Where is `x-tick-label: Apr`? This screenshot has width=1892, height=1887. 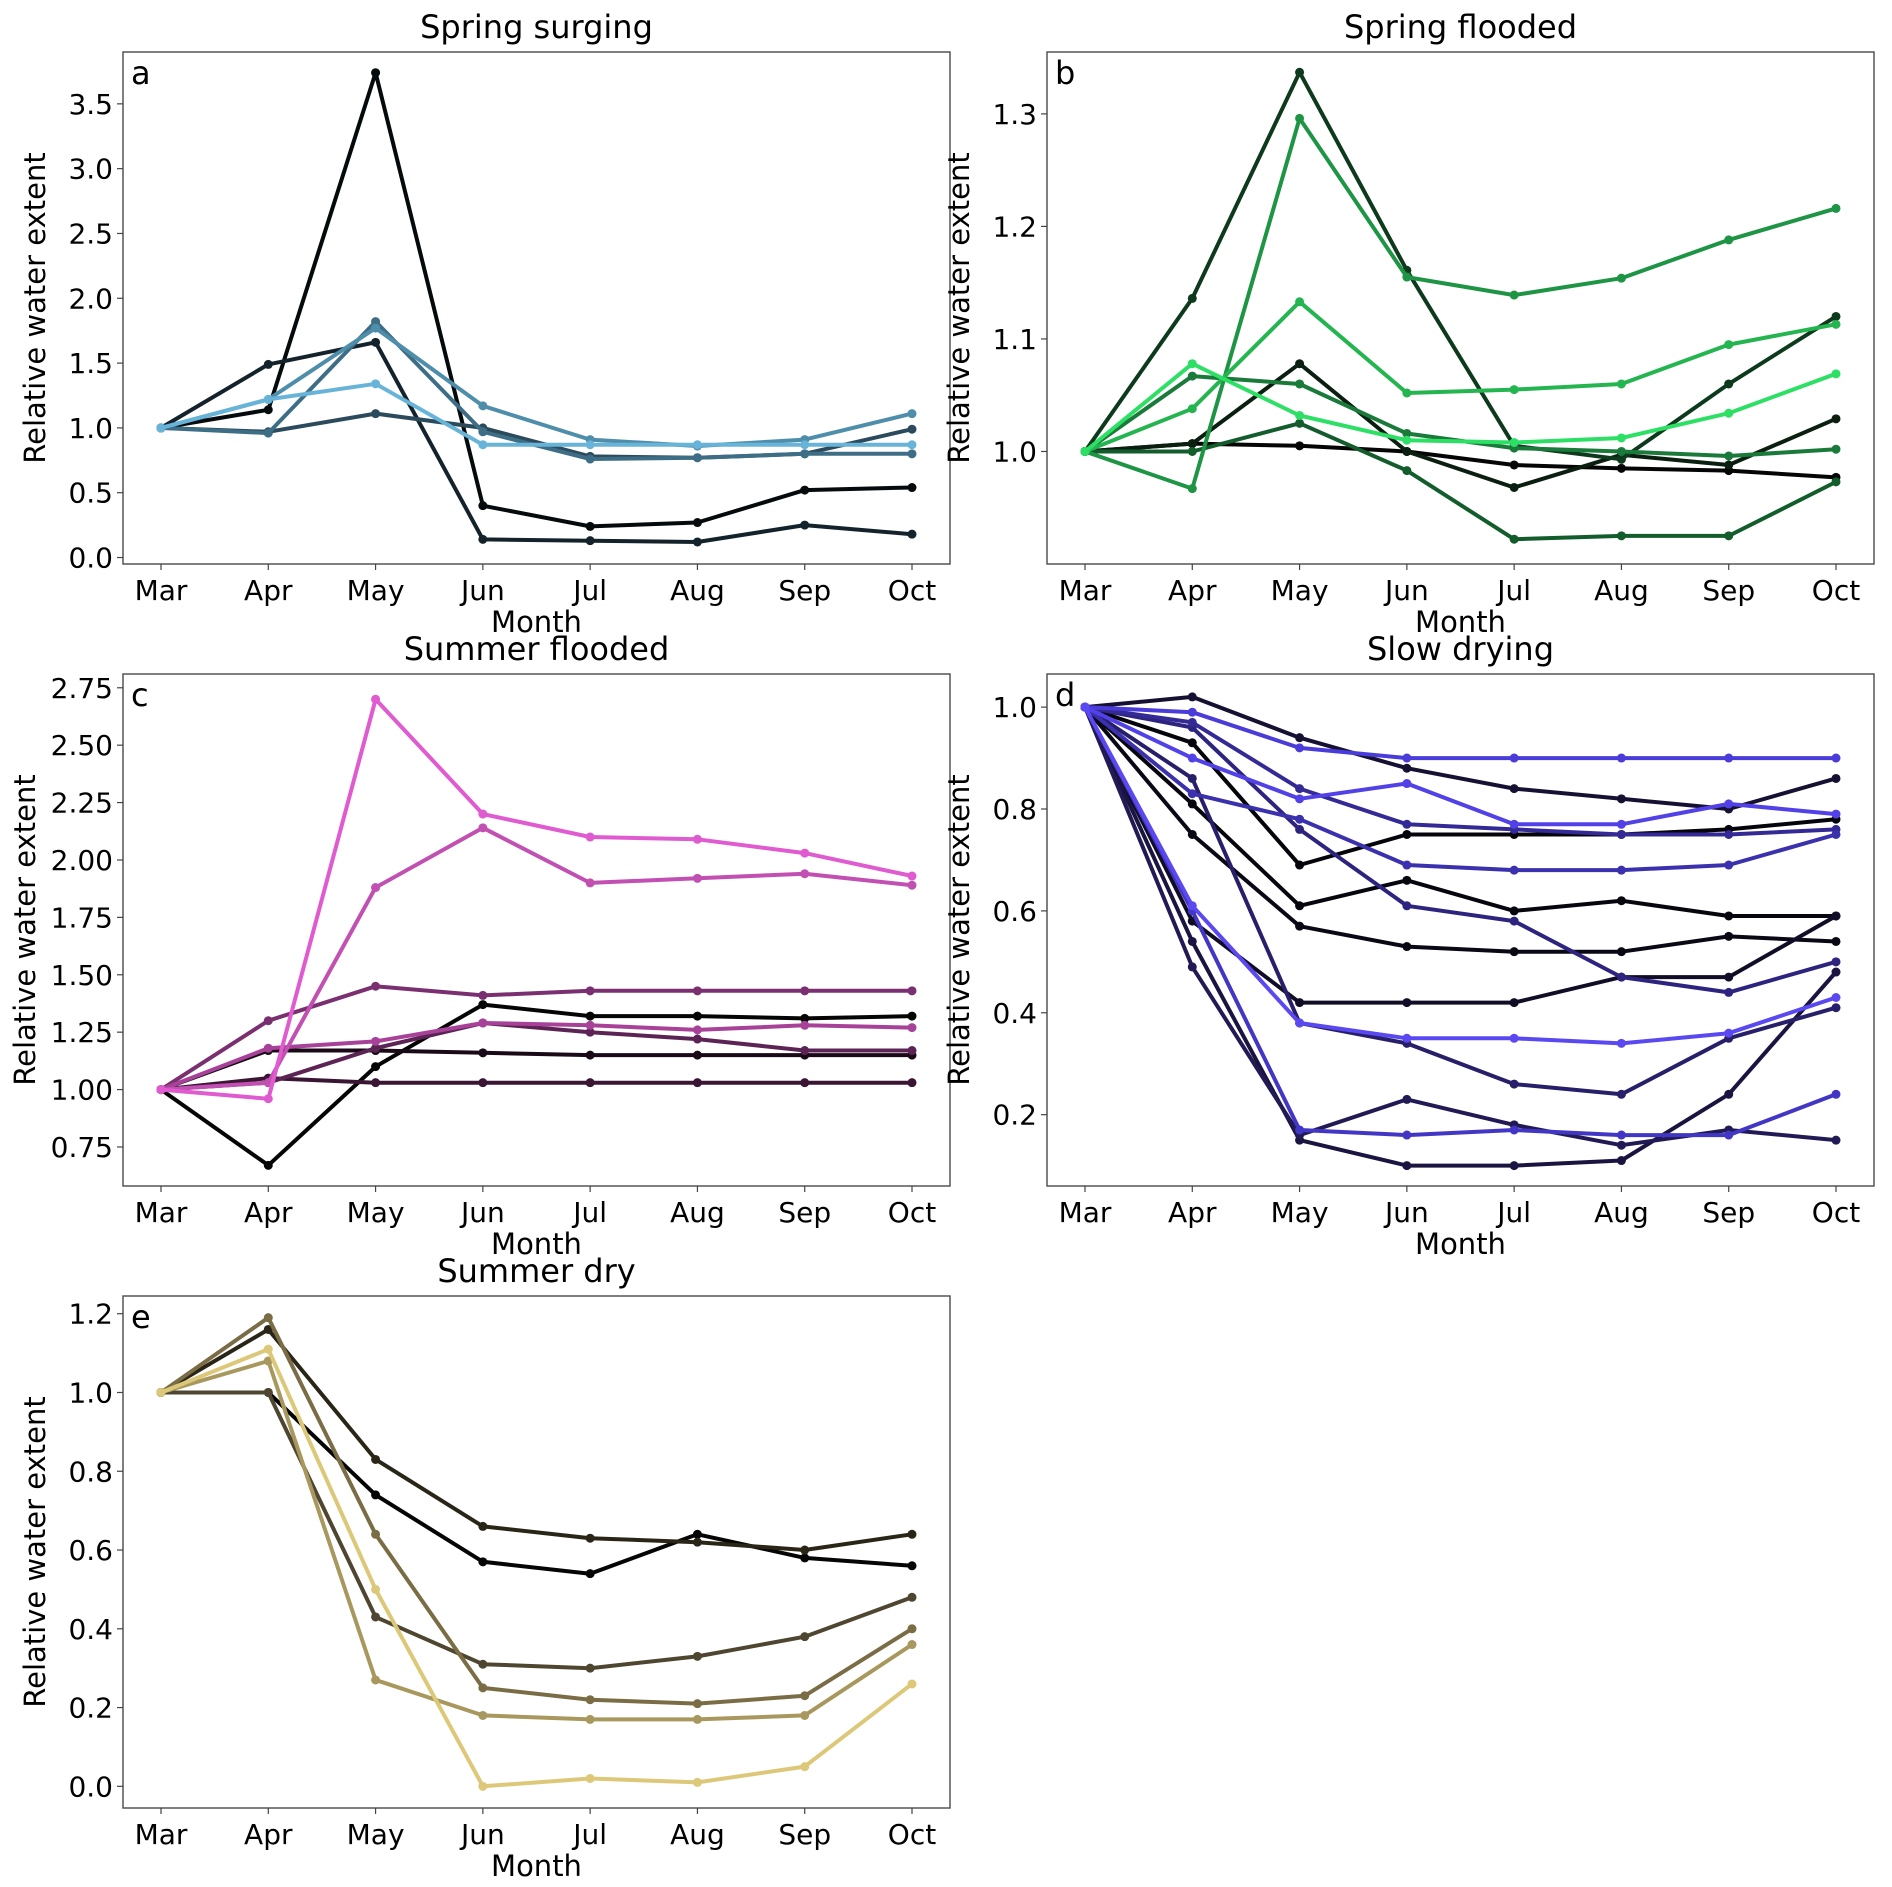
x-tick-label: Apr is located at coordinates (268, 1212).